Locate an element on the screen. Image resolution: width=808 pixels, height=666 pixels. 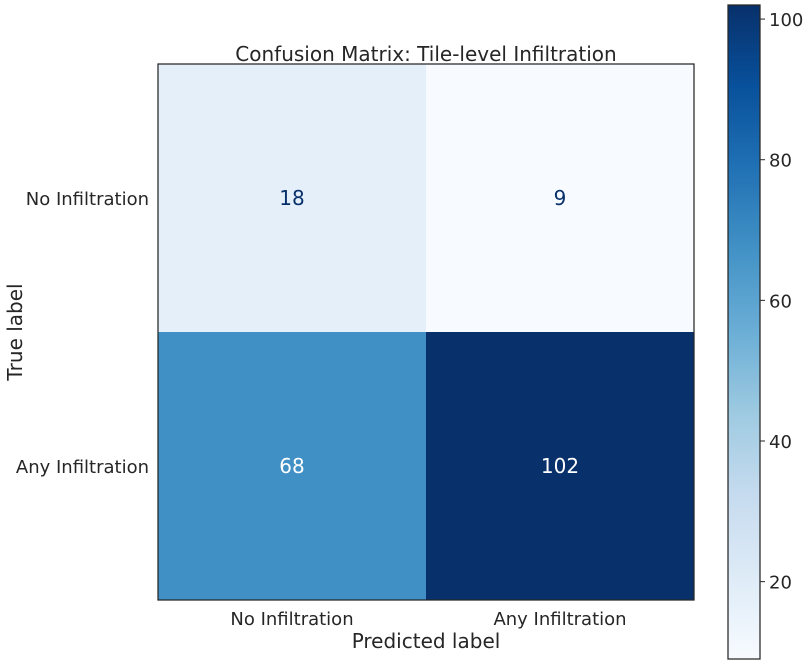
cell-value-label: 102 is located at coordinates (560, 466).